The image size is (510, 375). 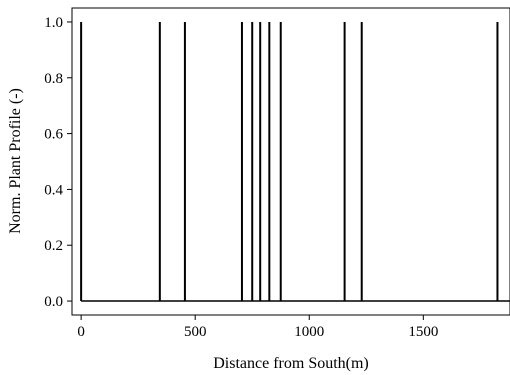 What do you see at coordinates (53, 79) in the screenshot?
I see `y-tick-label: 0.8` at bounding box center [53, 79].